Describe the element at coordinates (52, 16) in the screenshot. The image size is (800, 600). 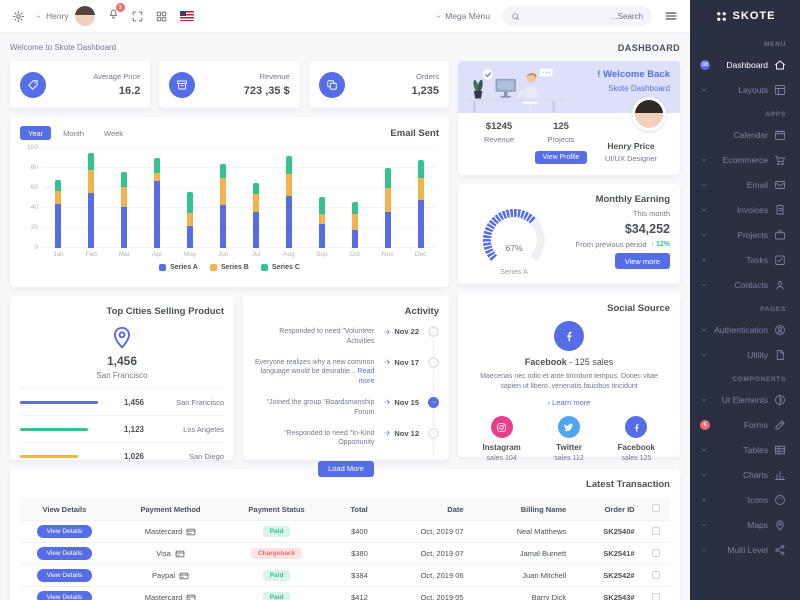
I see `user-menu: Henry` at that location.